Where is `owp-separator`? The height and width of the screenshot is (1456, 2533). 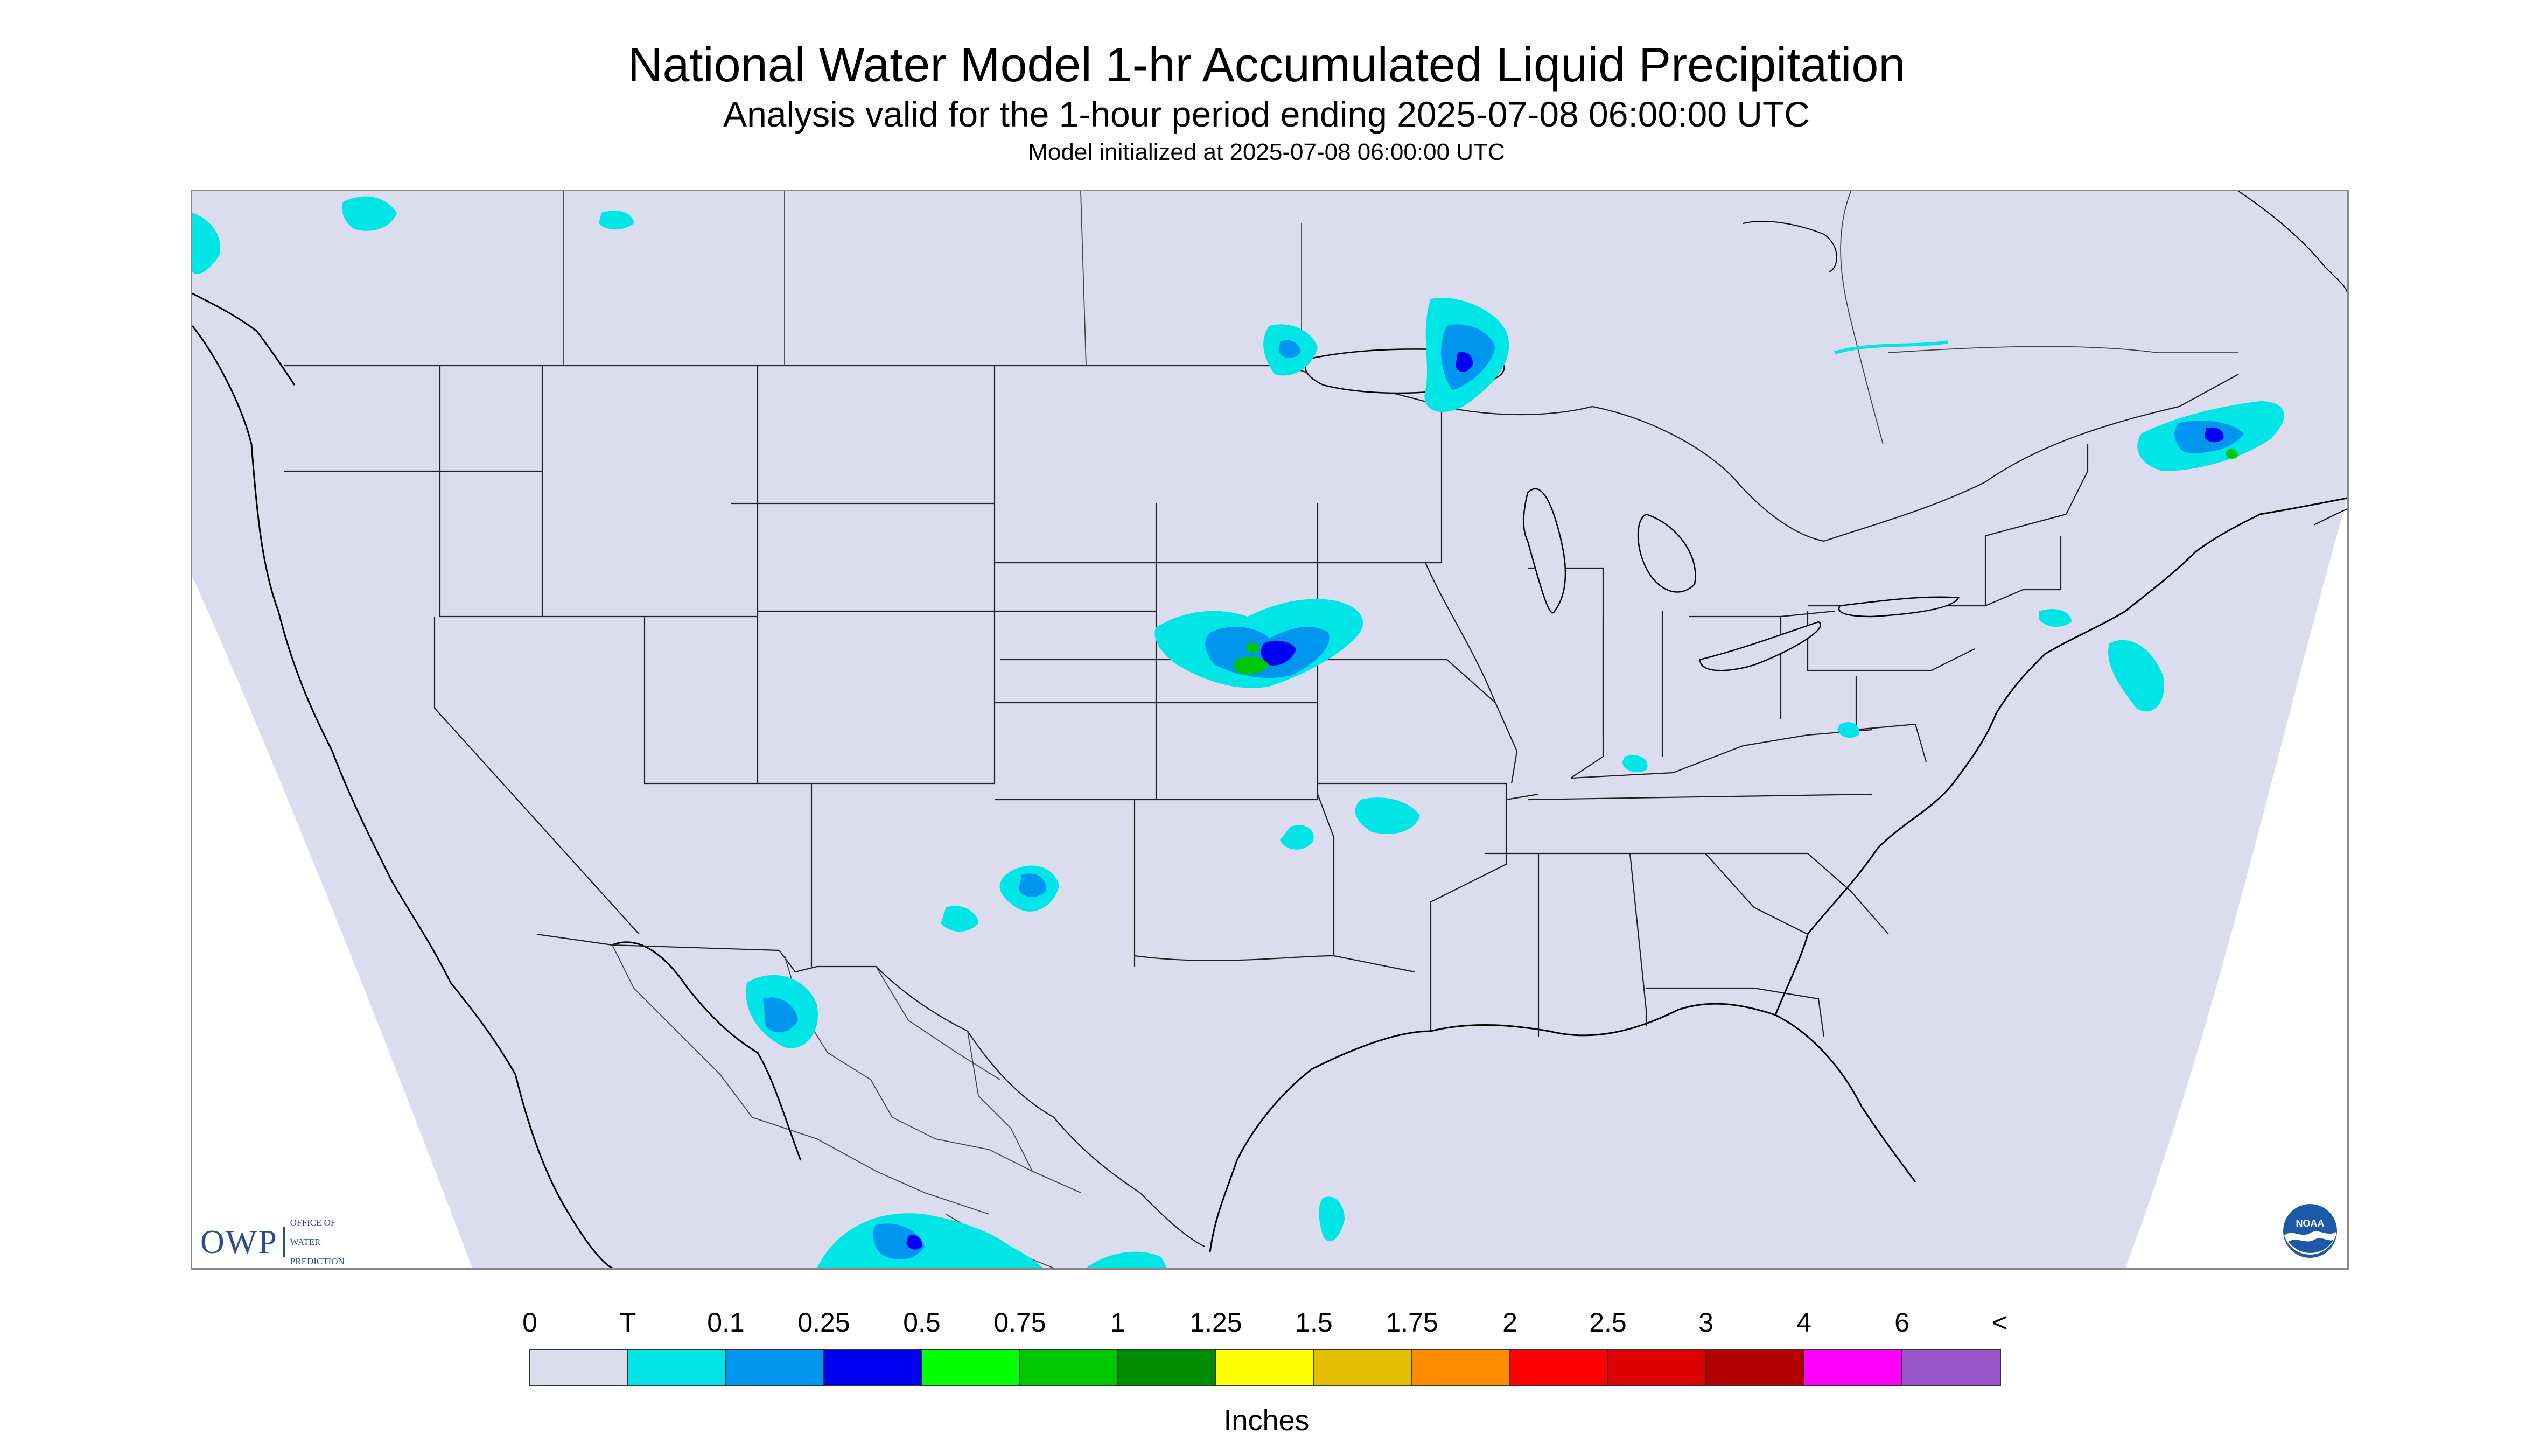
owp-separator is located at coordinates (284, 1242).